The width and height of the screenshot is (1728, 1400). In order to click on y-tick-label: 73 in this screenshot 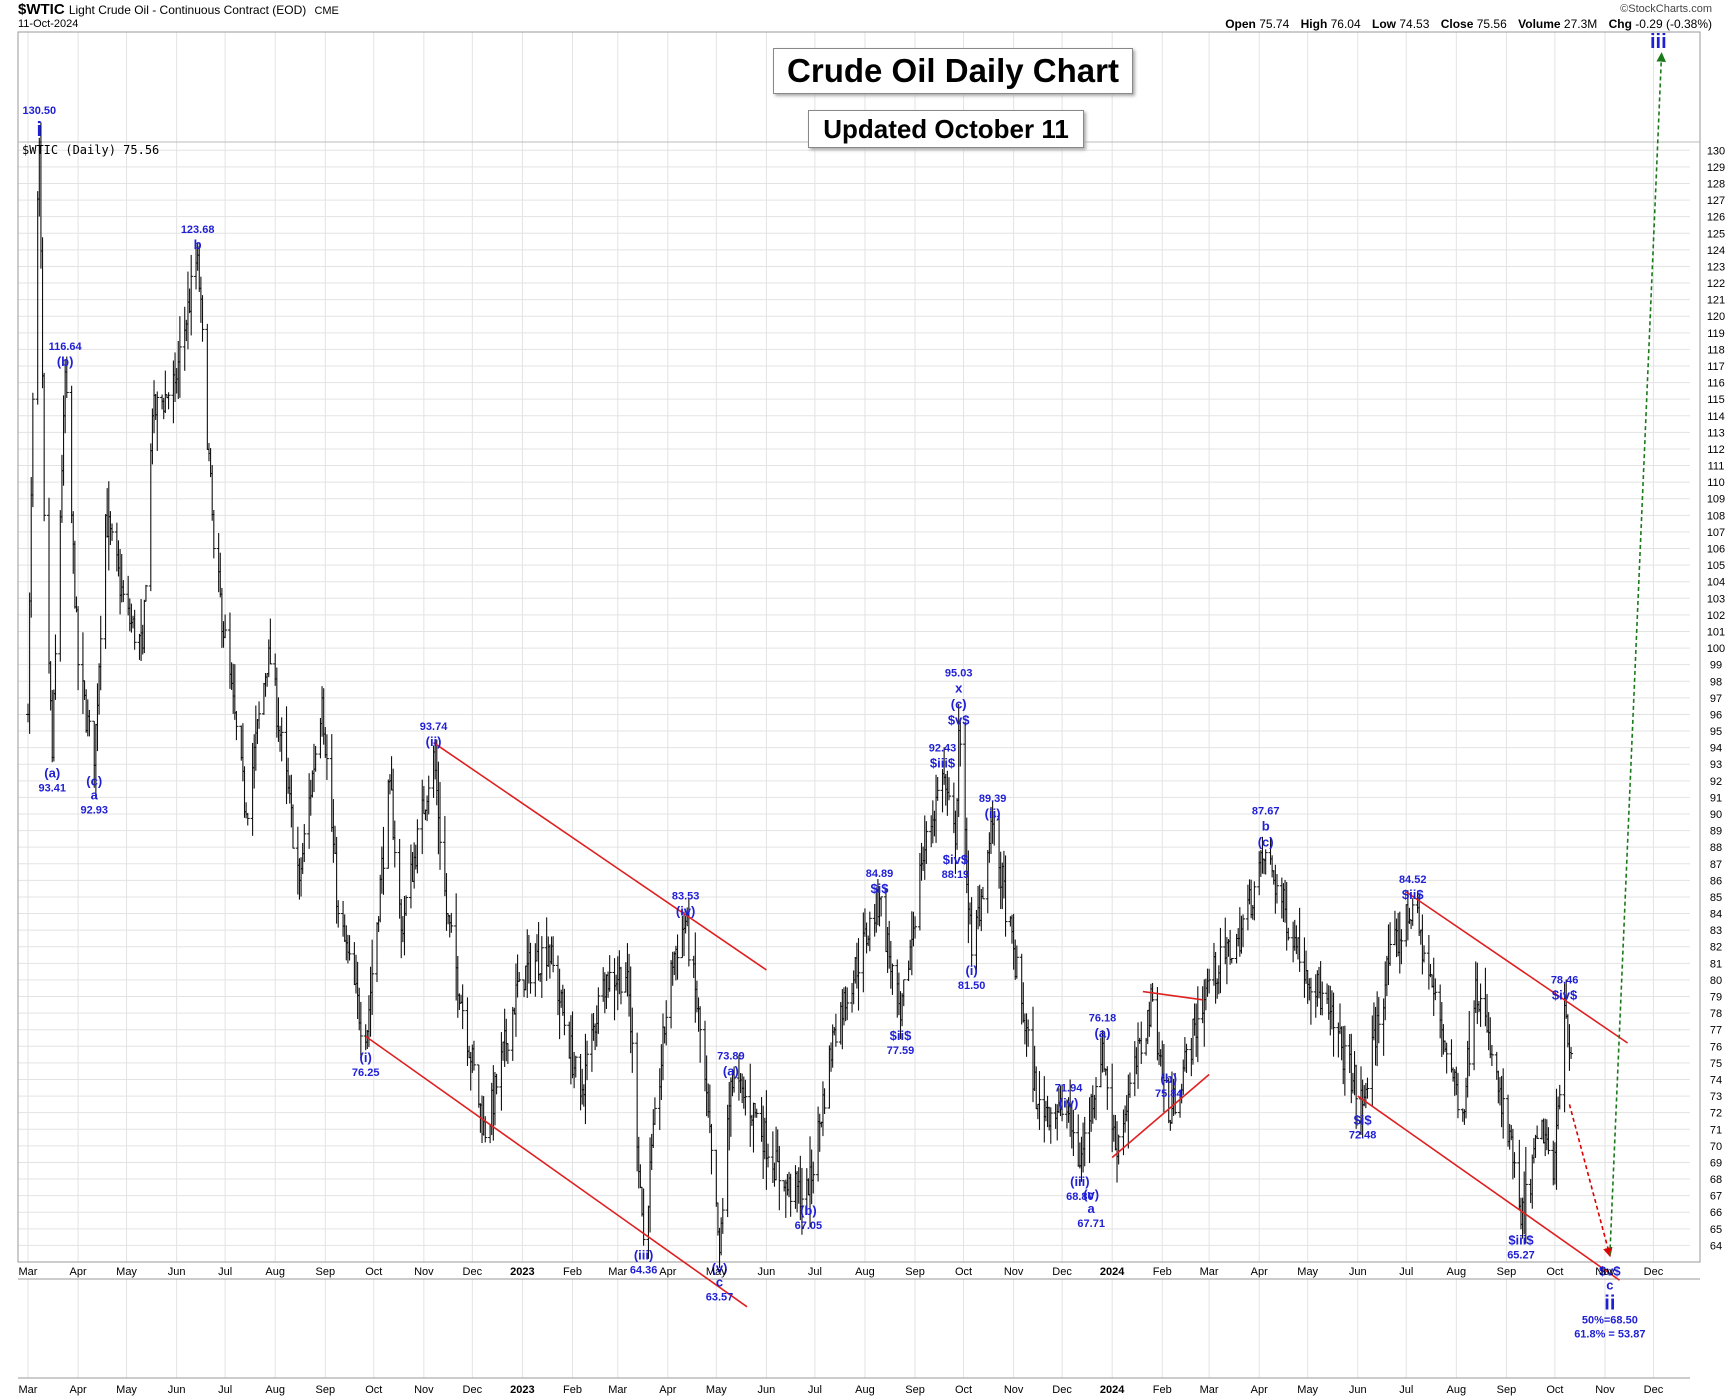, I will do `click(1716, 1097)`.